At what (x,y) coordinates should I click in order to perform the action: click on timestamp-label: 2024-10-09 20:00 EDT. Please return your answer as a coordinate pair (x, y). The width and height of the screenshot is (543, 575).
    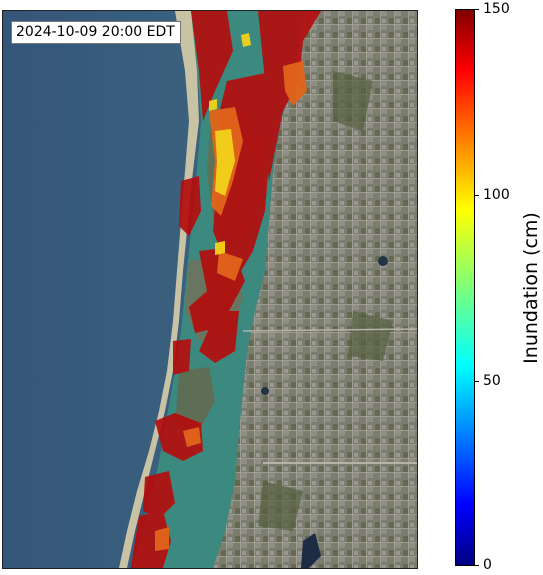
    Looking at the image, I should click on (96, 32).